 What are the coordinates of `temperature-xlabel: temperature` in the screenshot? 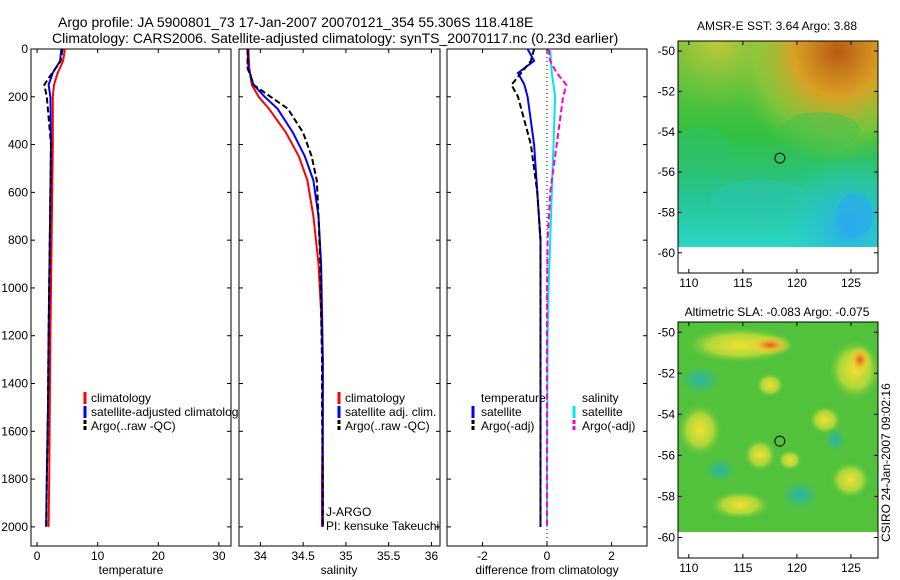 It's located at (131, 570).